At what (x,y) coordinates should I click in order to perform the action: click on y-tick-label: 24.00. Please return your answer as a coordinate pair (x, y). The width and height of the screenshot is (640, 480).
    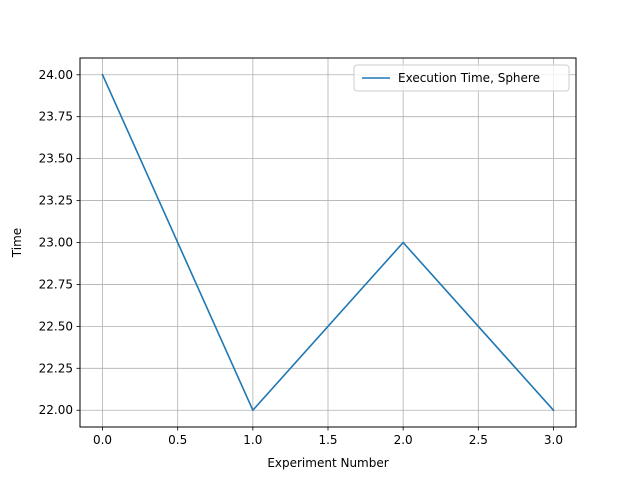
    Looking at the image, I should click on (56, 75).